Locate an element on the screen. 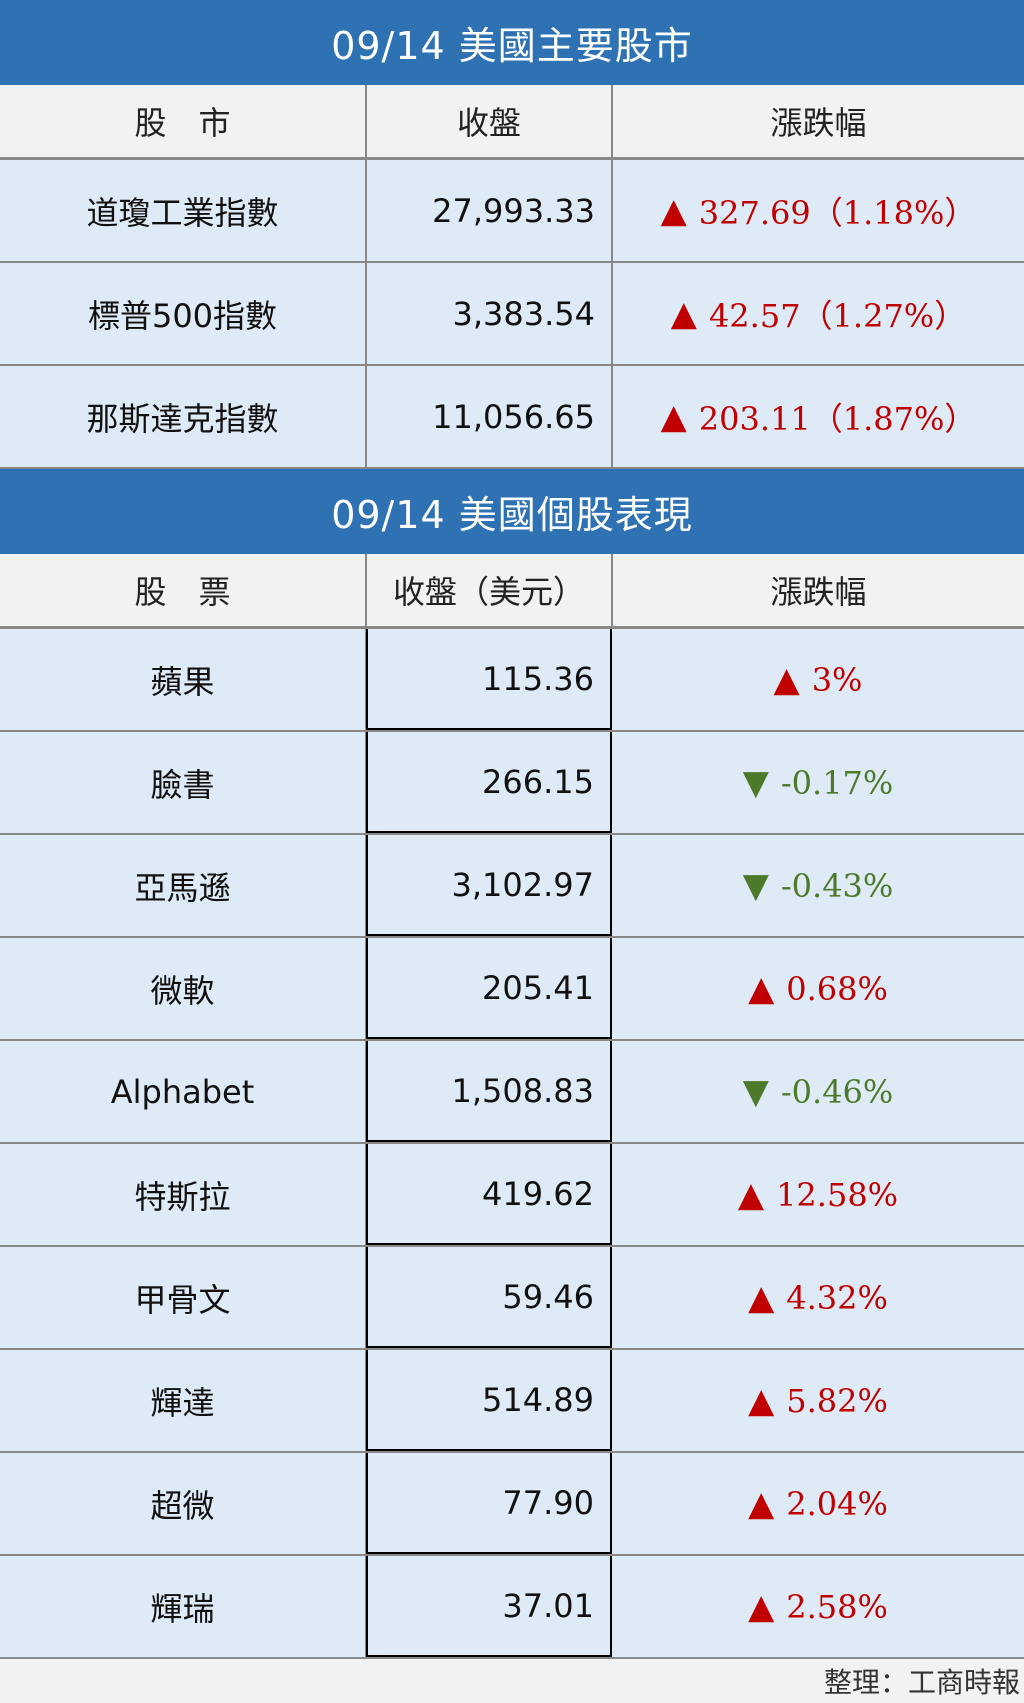 The image size is (1024, 1703). change-cell: ▲ 327.69（1.18%） is located at coordinates (818, 210).